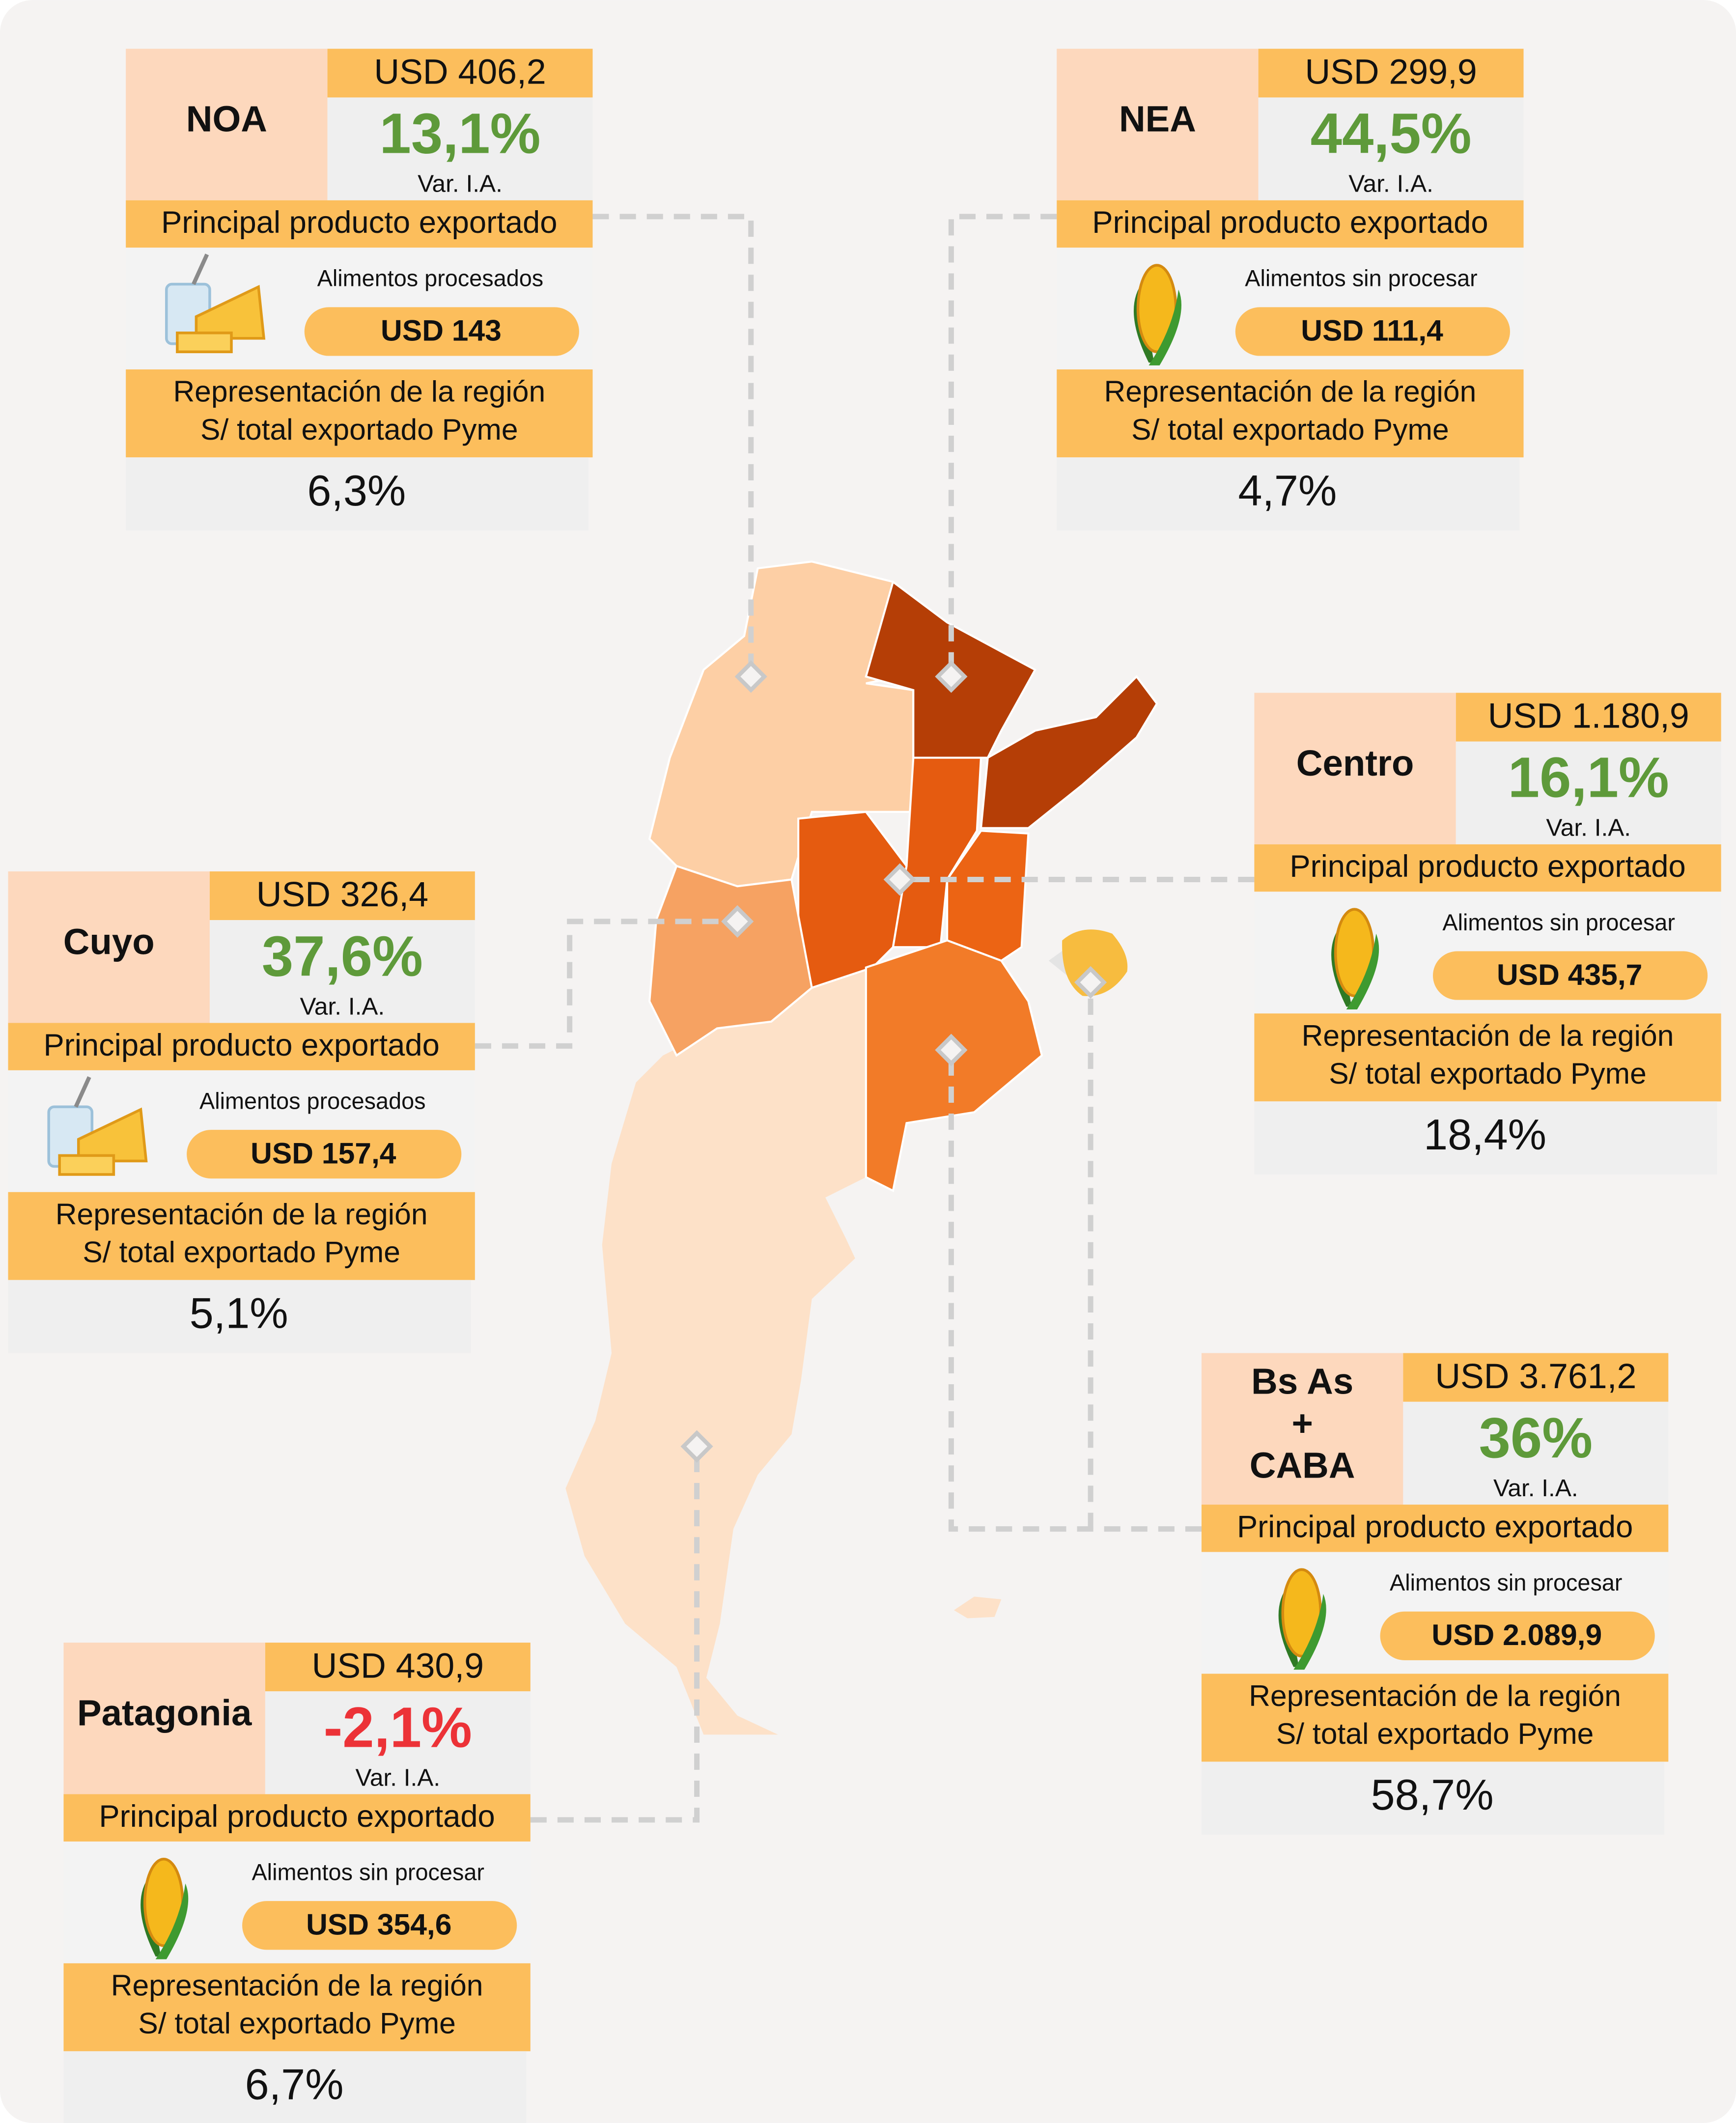 The width and height of the screenshot is (1736, 2123). What do you see at coordinates (164, 1712) in the screenshot?
I see `region-name: Patagonia` at bounding box center [164, 1712].